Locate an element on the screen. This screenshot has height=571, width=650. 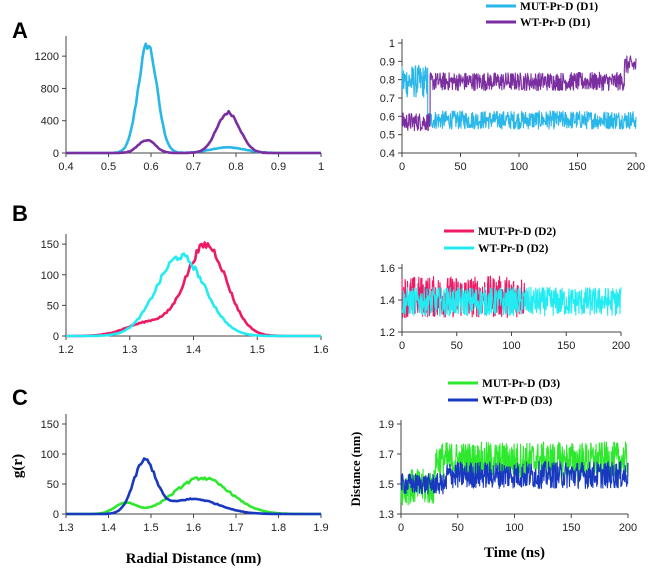
panel-a: 0.4 0.5 0.6 0.7 0.8 0.9 1 0 400 800 1200 is located at coordinates (179, 104).